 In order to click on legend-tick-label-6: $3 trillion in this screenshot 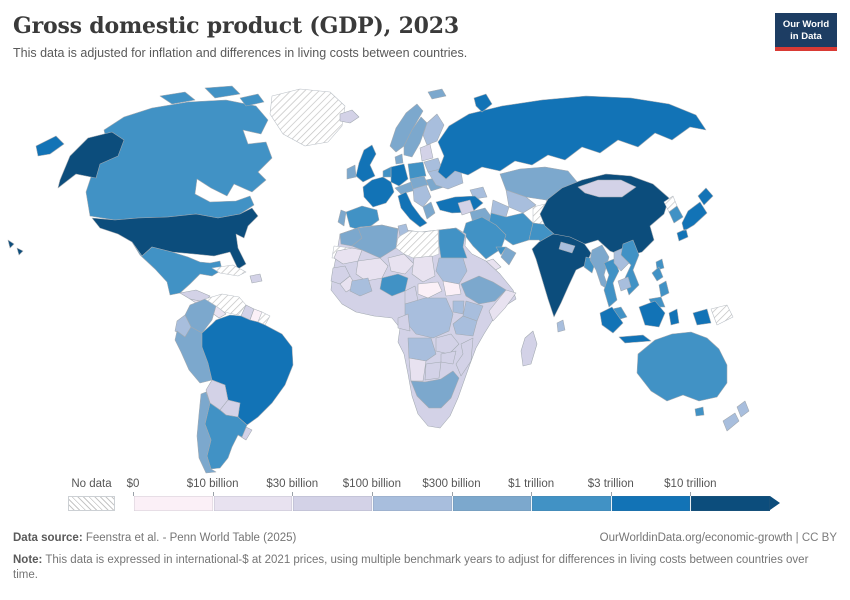, I will do `click(610, 484)`.